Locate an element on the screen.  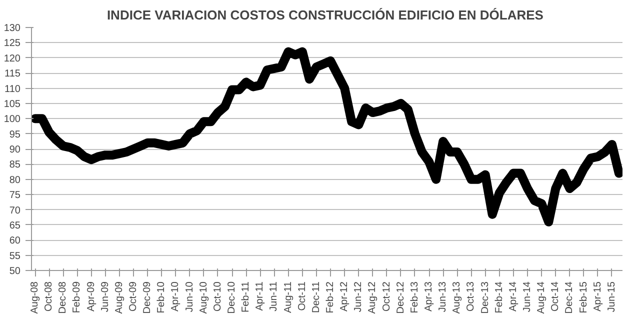
chart-title: INDICE VARIACION COSTOS CONSTRUCCIÓN EDIFICIO EN DÓLARES is located at coordinates (325, 15).